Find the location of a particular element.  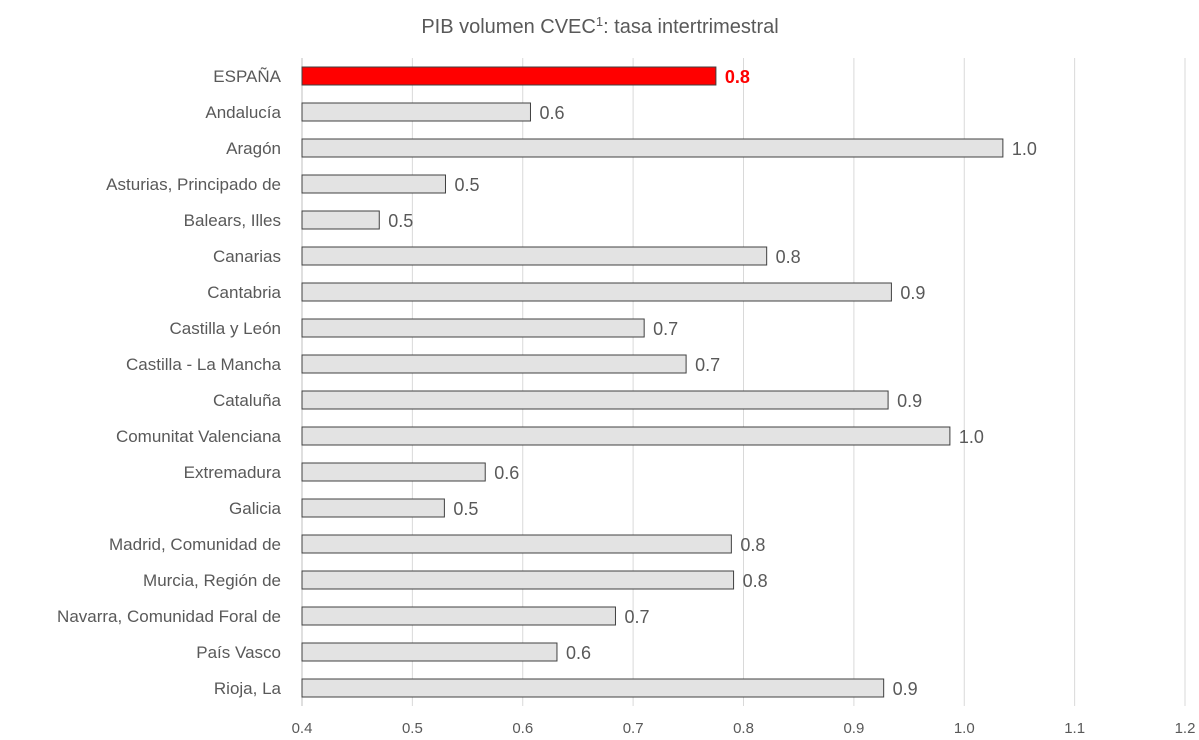

category-label: Navarra, Comunidad Foral de is located at coordinates (169, 616).